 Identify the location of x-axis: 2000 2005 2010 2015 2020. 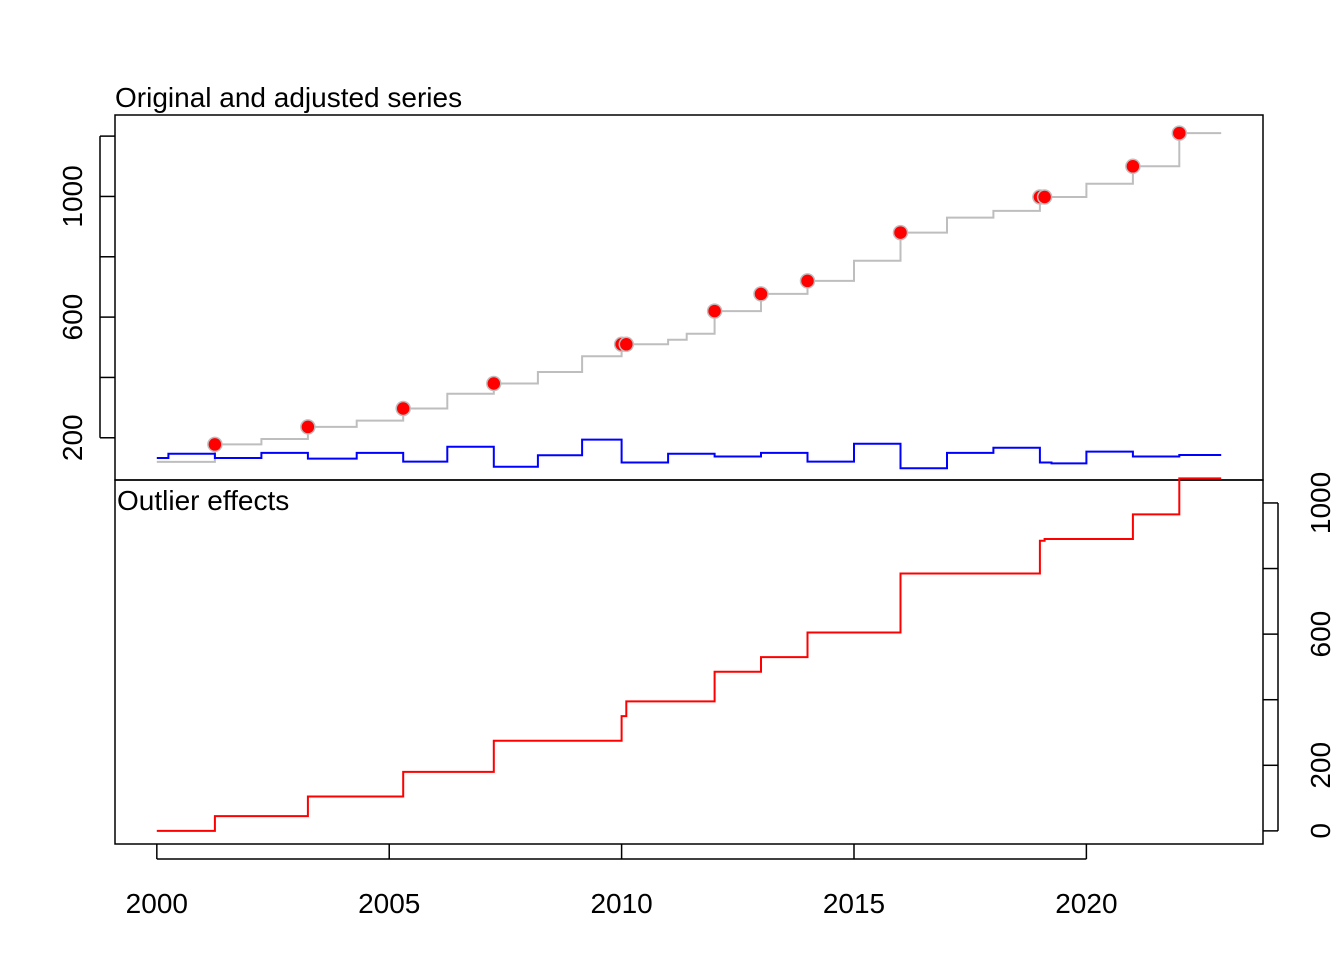
(622, 881).